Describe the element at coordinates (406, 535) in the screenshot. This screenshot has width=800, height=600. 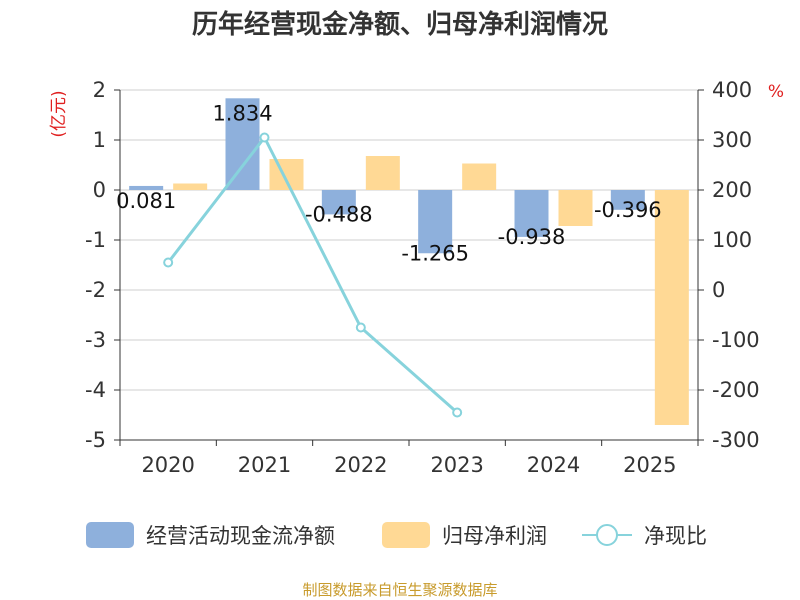
I see `legend-net-profit-swatch` at that location.